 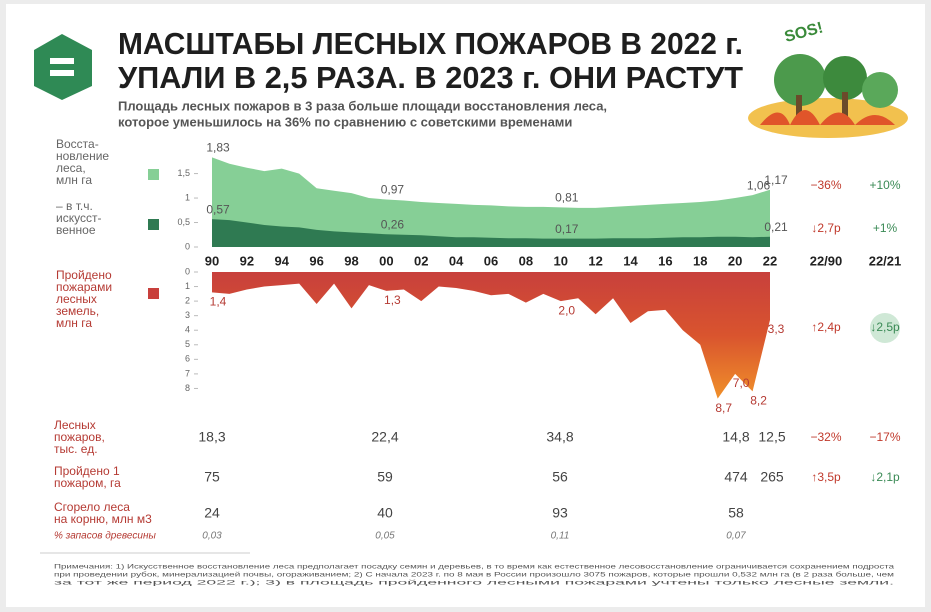 What do you see at coordinates (87, 471) in the screenshot?
I see `row-label: Пройдено 1` at bounding box center [87, 471].